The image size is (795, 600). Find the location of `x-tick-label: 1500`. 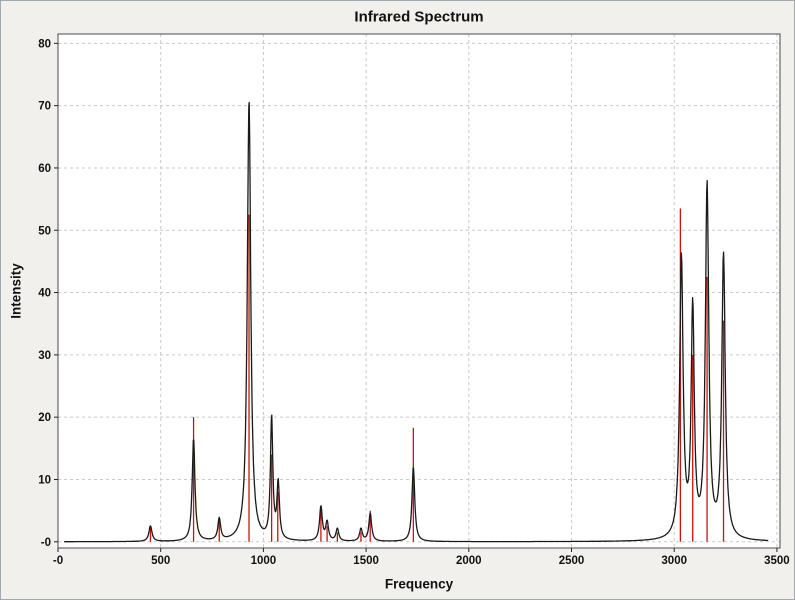

x-tick-label: 1500 is located at coordinates (366, 561).